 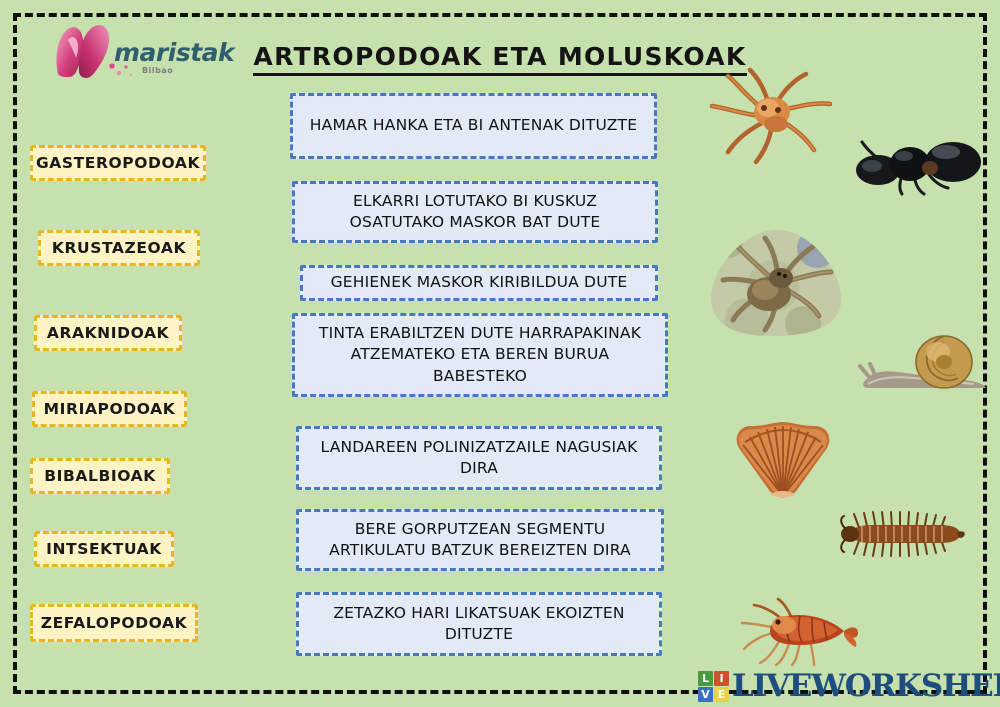 What do you see at coordinates (122, 71) in the screenshot?
I see `logo-dots-icon` at bounding box center [122, 71].